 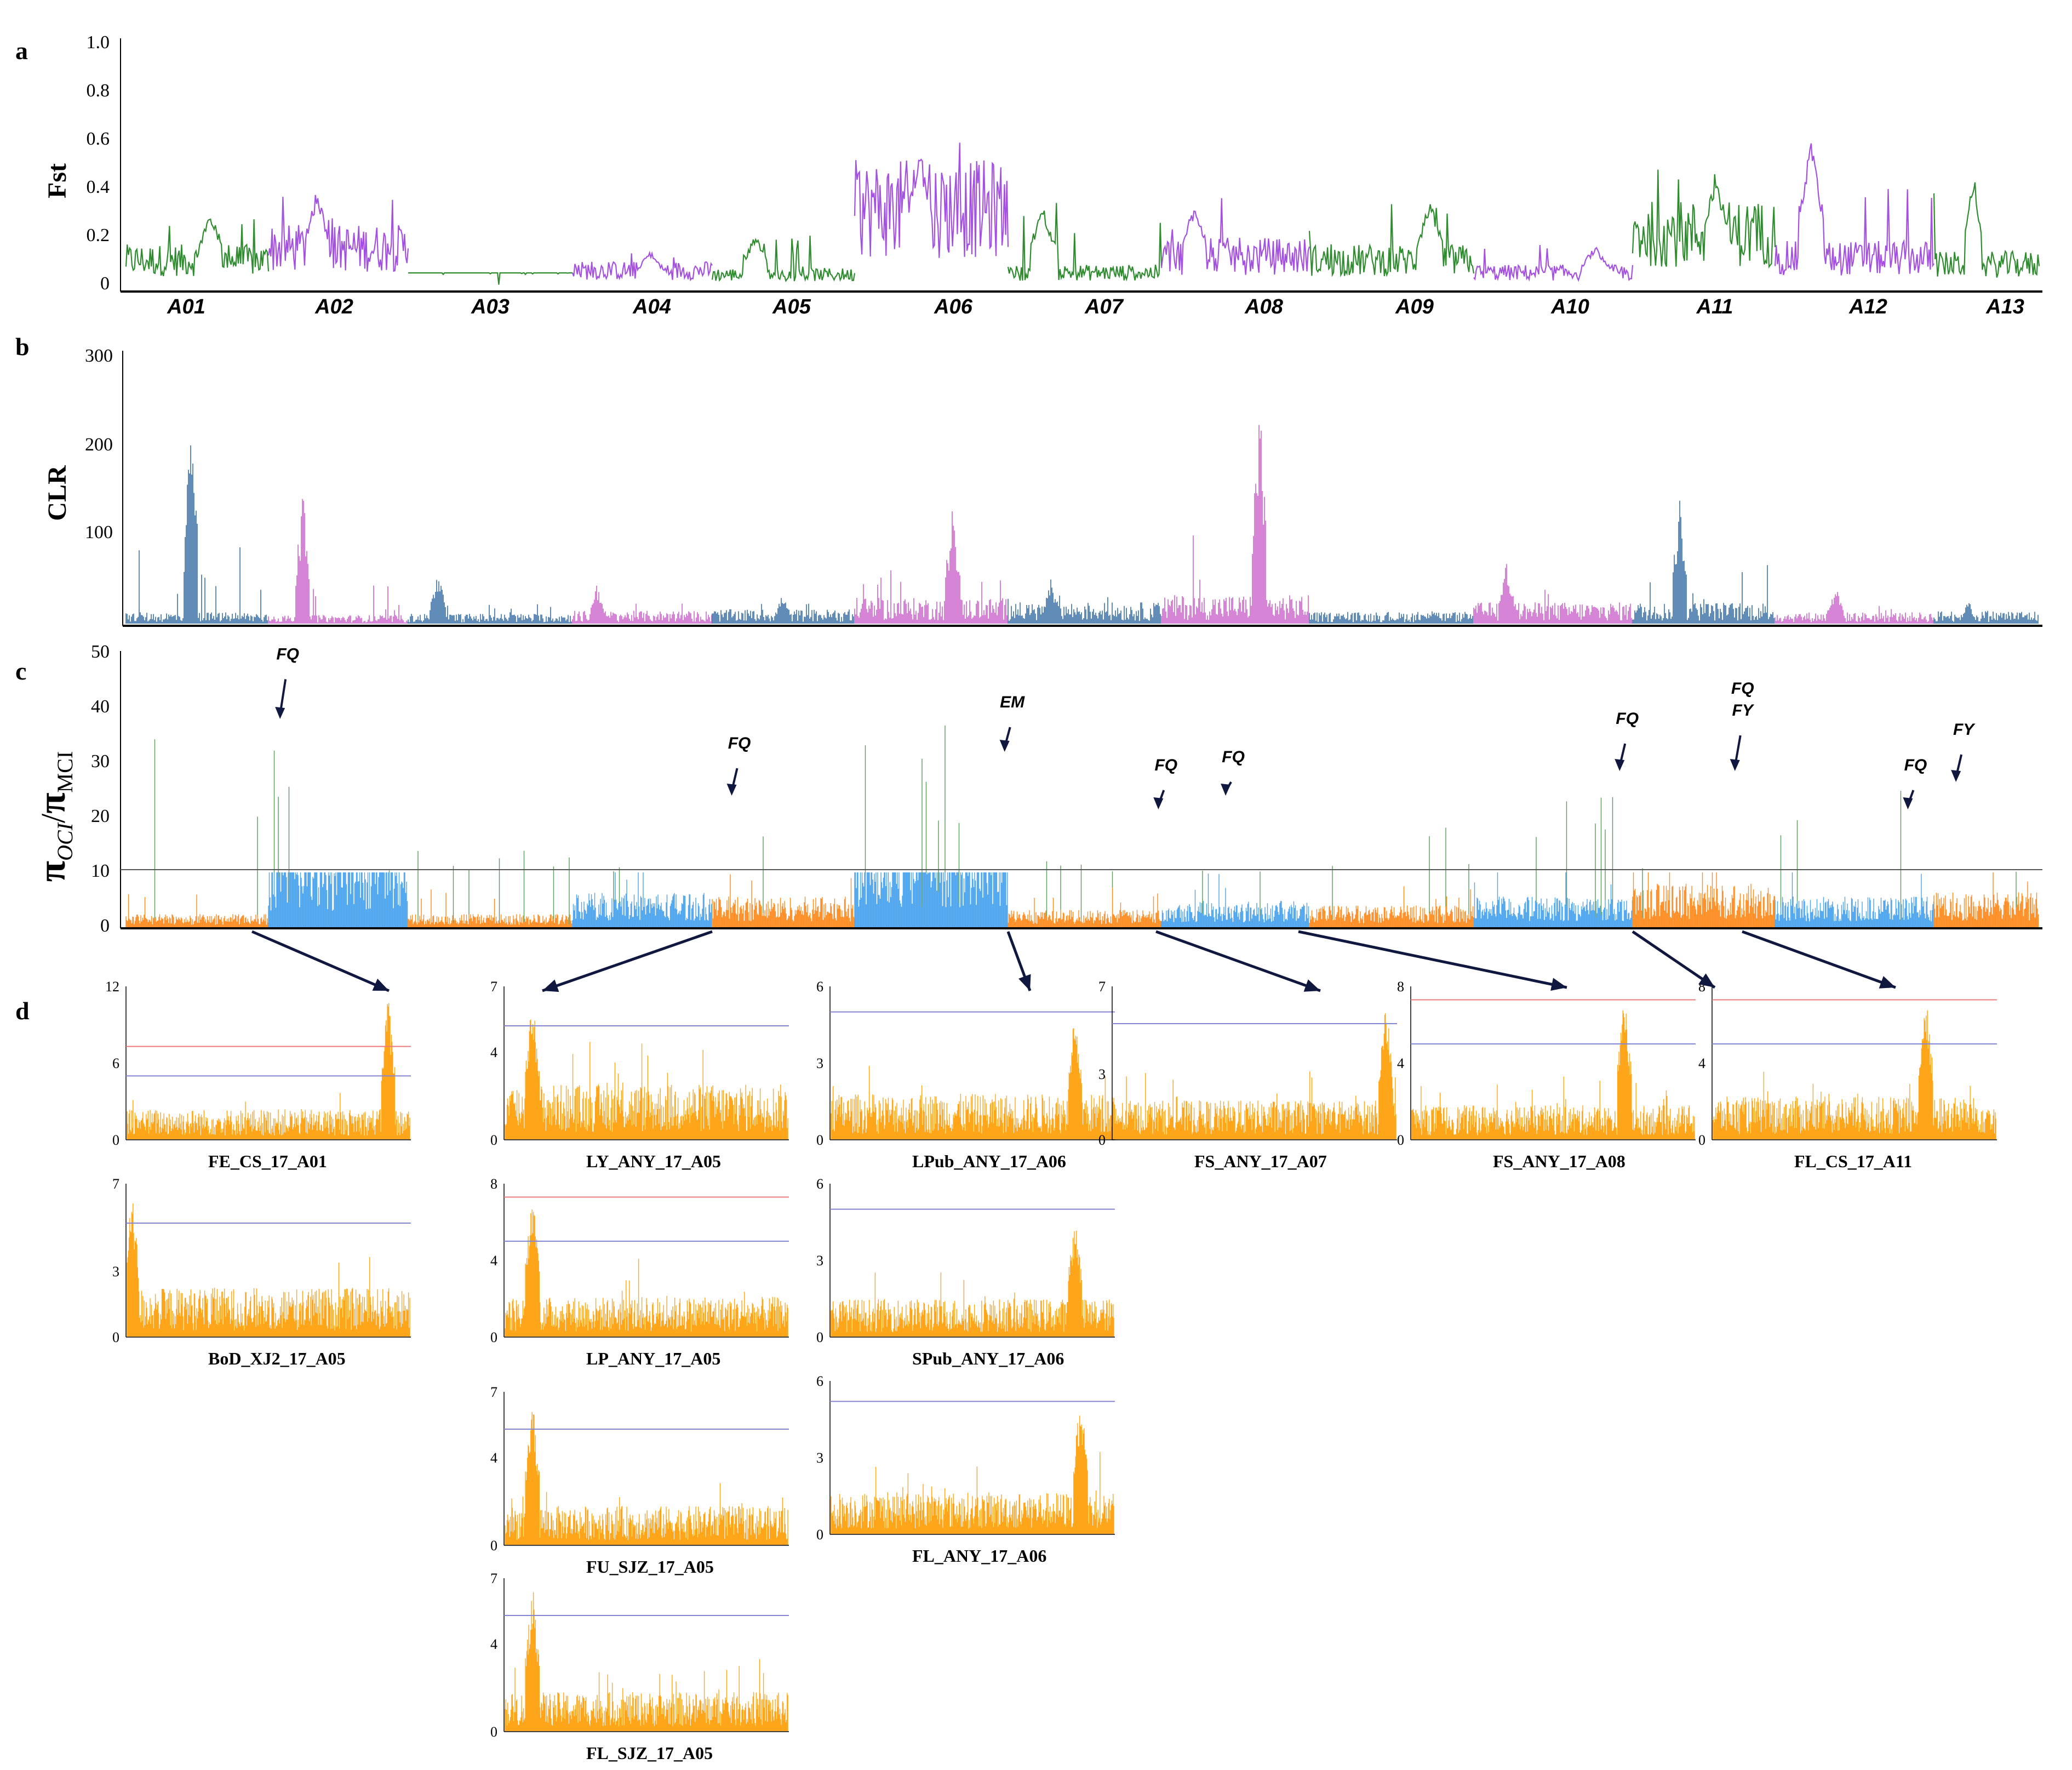 I want to click on y-tick-label: 50, so click(x=100, y=652).